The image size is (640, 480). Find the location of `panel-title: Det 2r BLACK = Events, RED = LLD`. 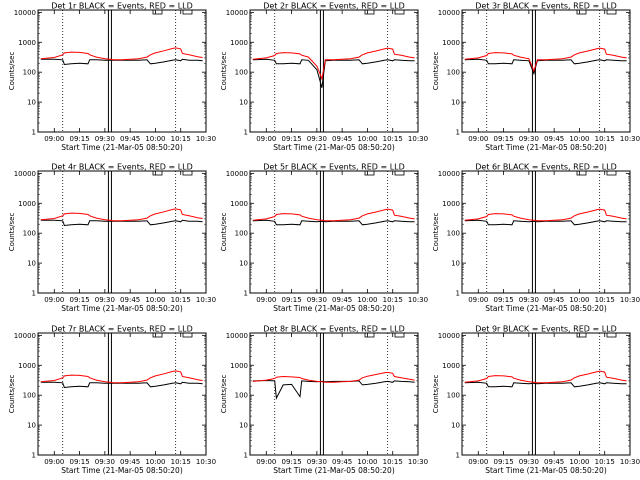

panel-title: Det 2r BLACK = Events, RED = LLD is located at coordinates (334, 6).